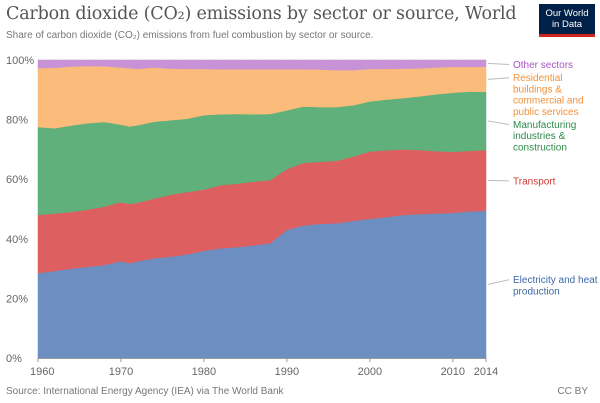 The height and width of the screenshot is (403, 600). I want to click on x-tick-label: 2000, so click(370, 372).